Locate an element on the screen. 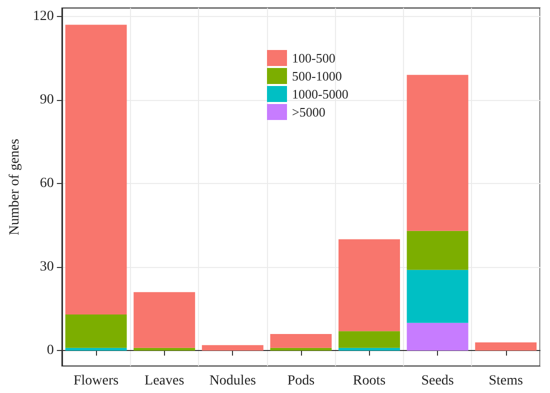 This screenshot has width=550, height=393. y-tick-label: 120 is located at coordinates (43, 16).